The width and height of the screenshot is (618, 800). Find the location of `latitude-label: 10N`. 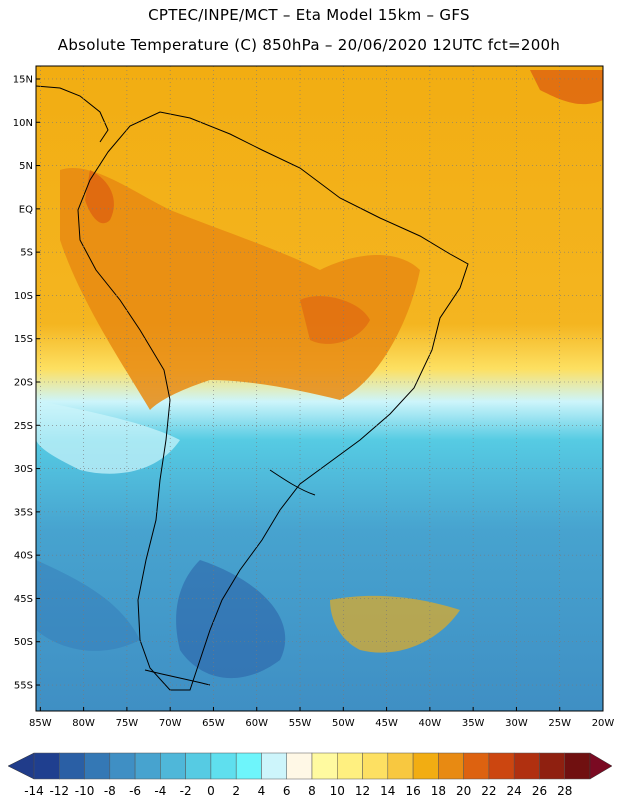

latitude-label: 10N is located at coordinates (23, 123).